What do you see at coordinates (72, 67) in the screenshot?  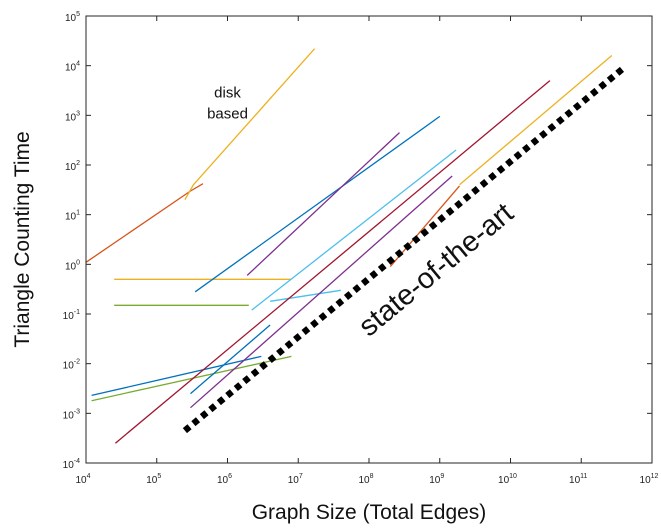 I see `y-tick-label: 10⁴` at bounding box center [72, 67].